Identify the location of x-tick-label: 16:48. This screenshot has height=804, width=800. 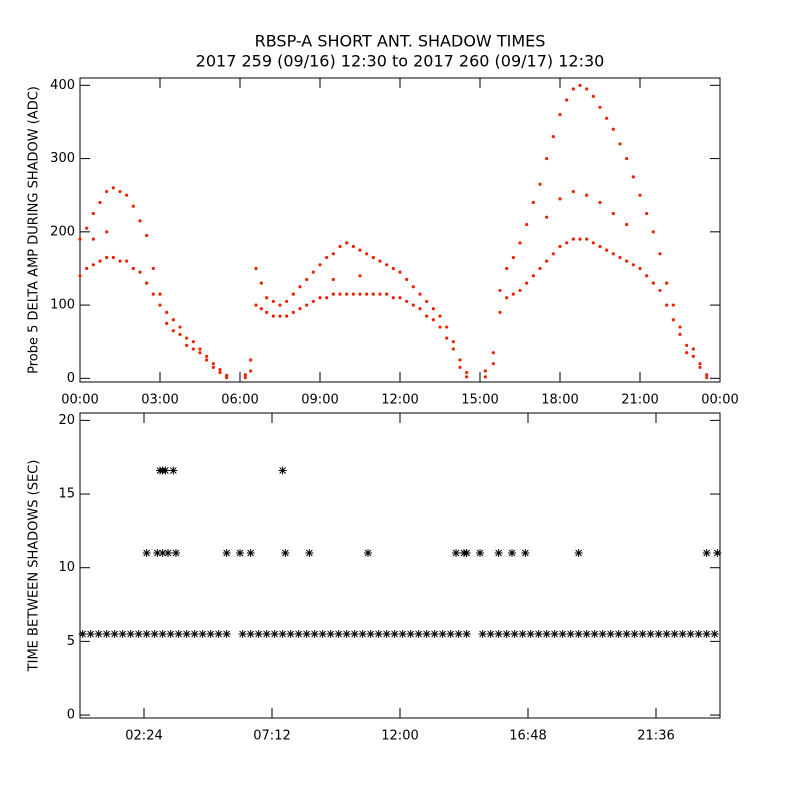
(527, 736).